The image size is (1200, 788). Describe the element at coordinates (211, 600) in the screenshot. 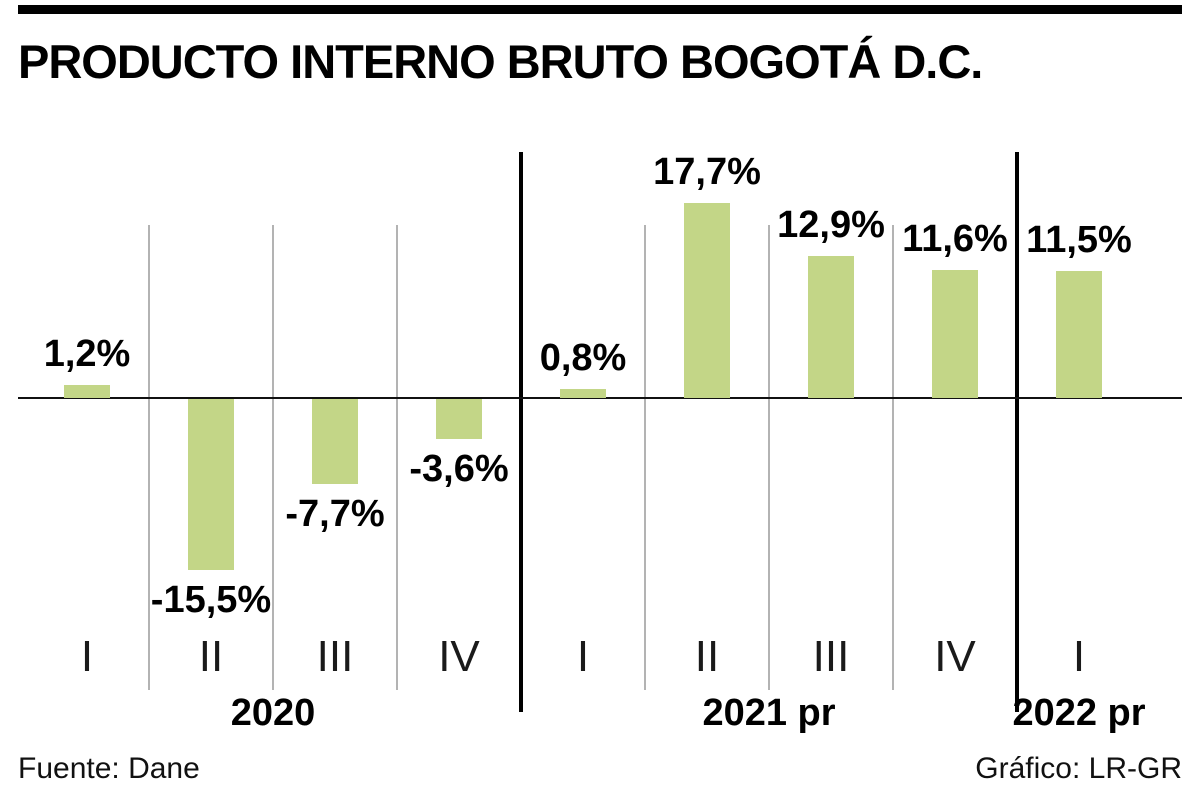

I see `bar-value-label: -15,5%` at that location.